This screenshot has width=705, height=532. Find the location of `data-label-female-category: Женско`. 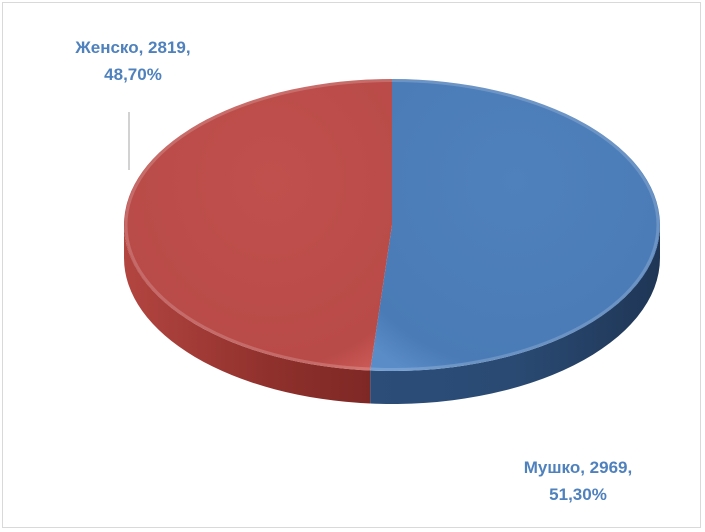

data-label-female-category: Женско is located at coordinates (107, 47).